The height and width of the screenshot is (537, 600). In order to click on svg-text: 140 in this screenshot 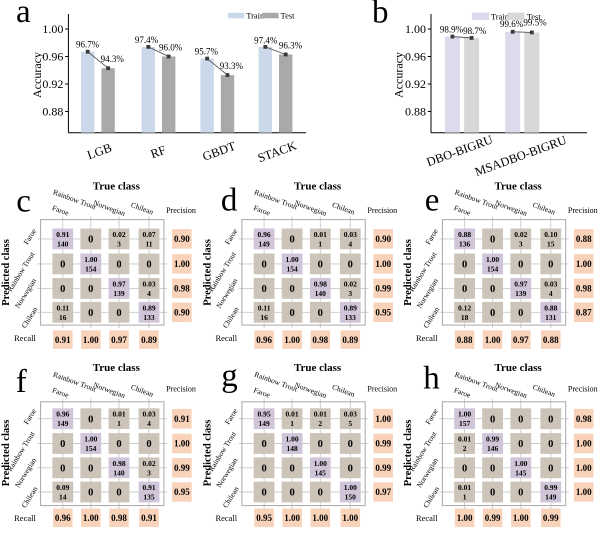, I will do `click(321, 293)`.